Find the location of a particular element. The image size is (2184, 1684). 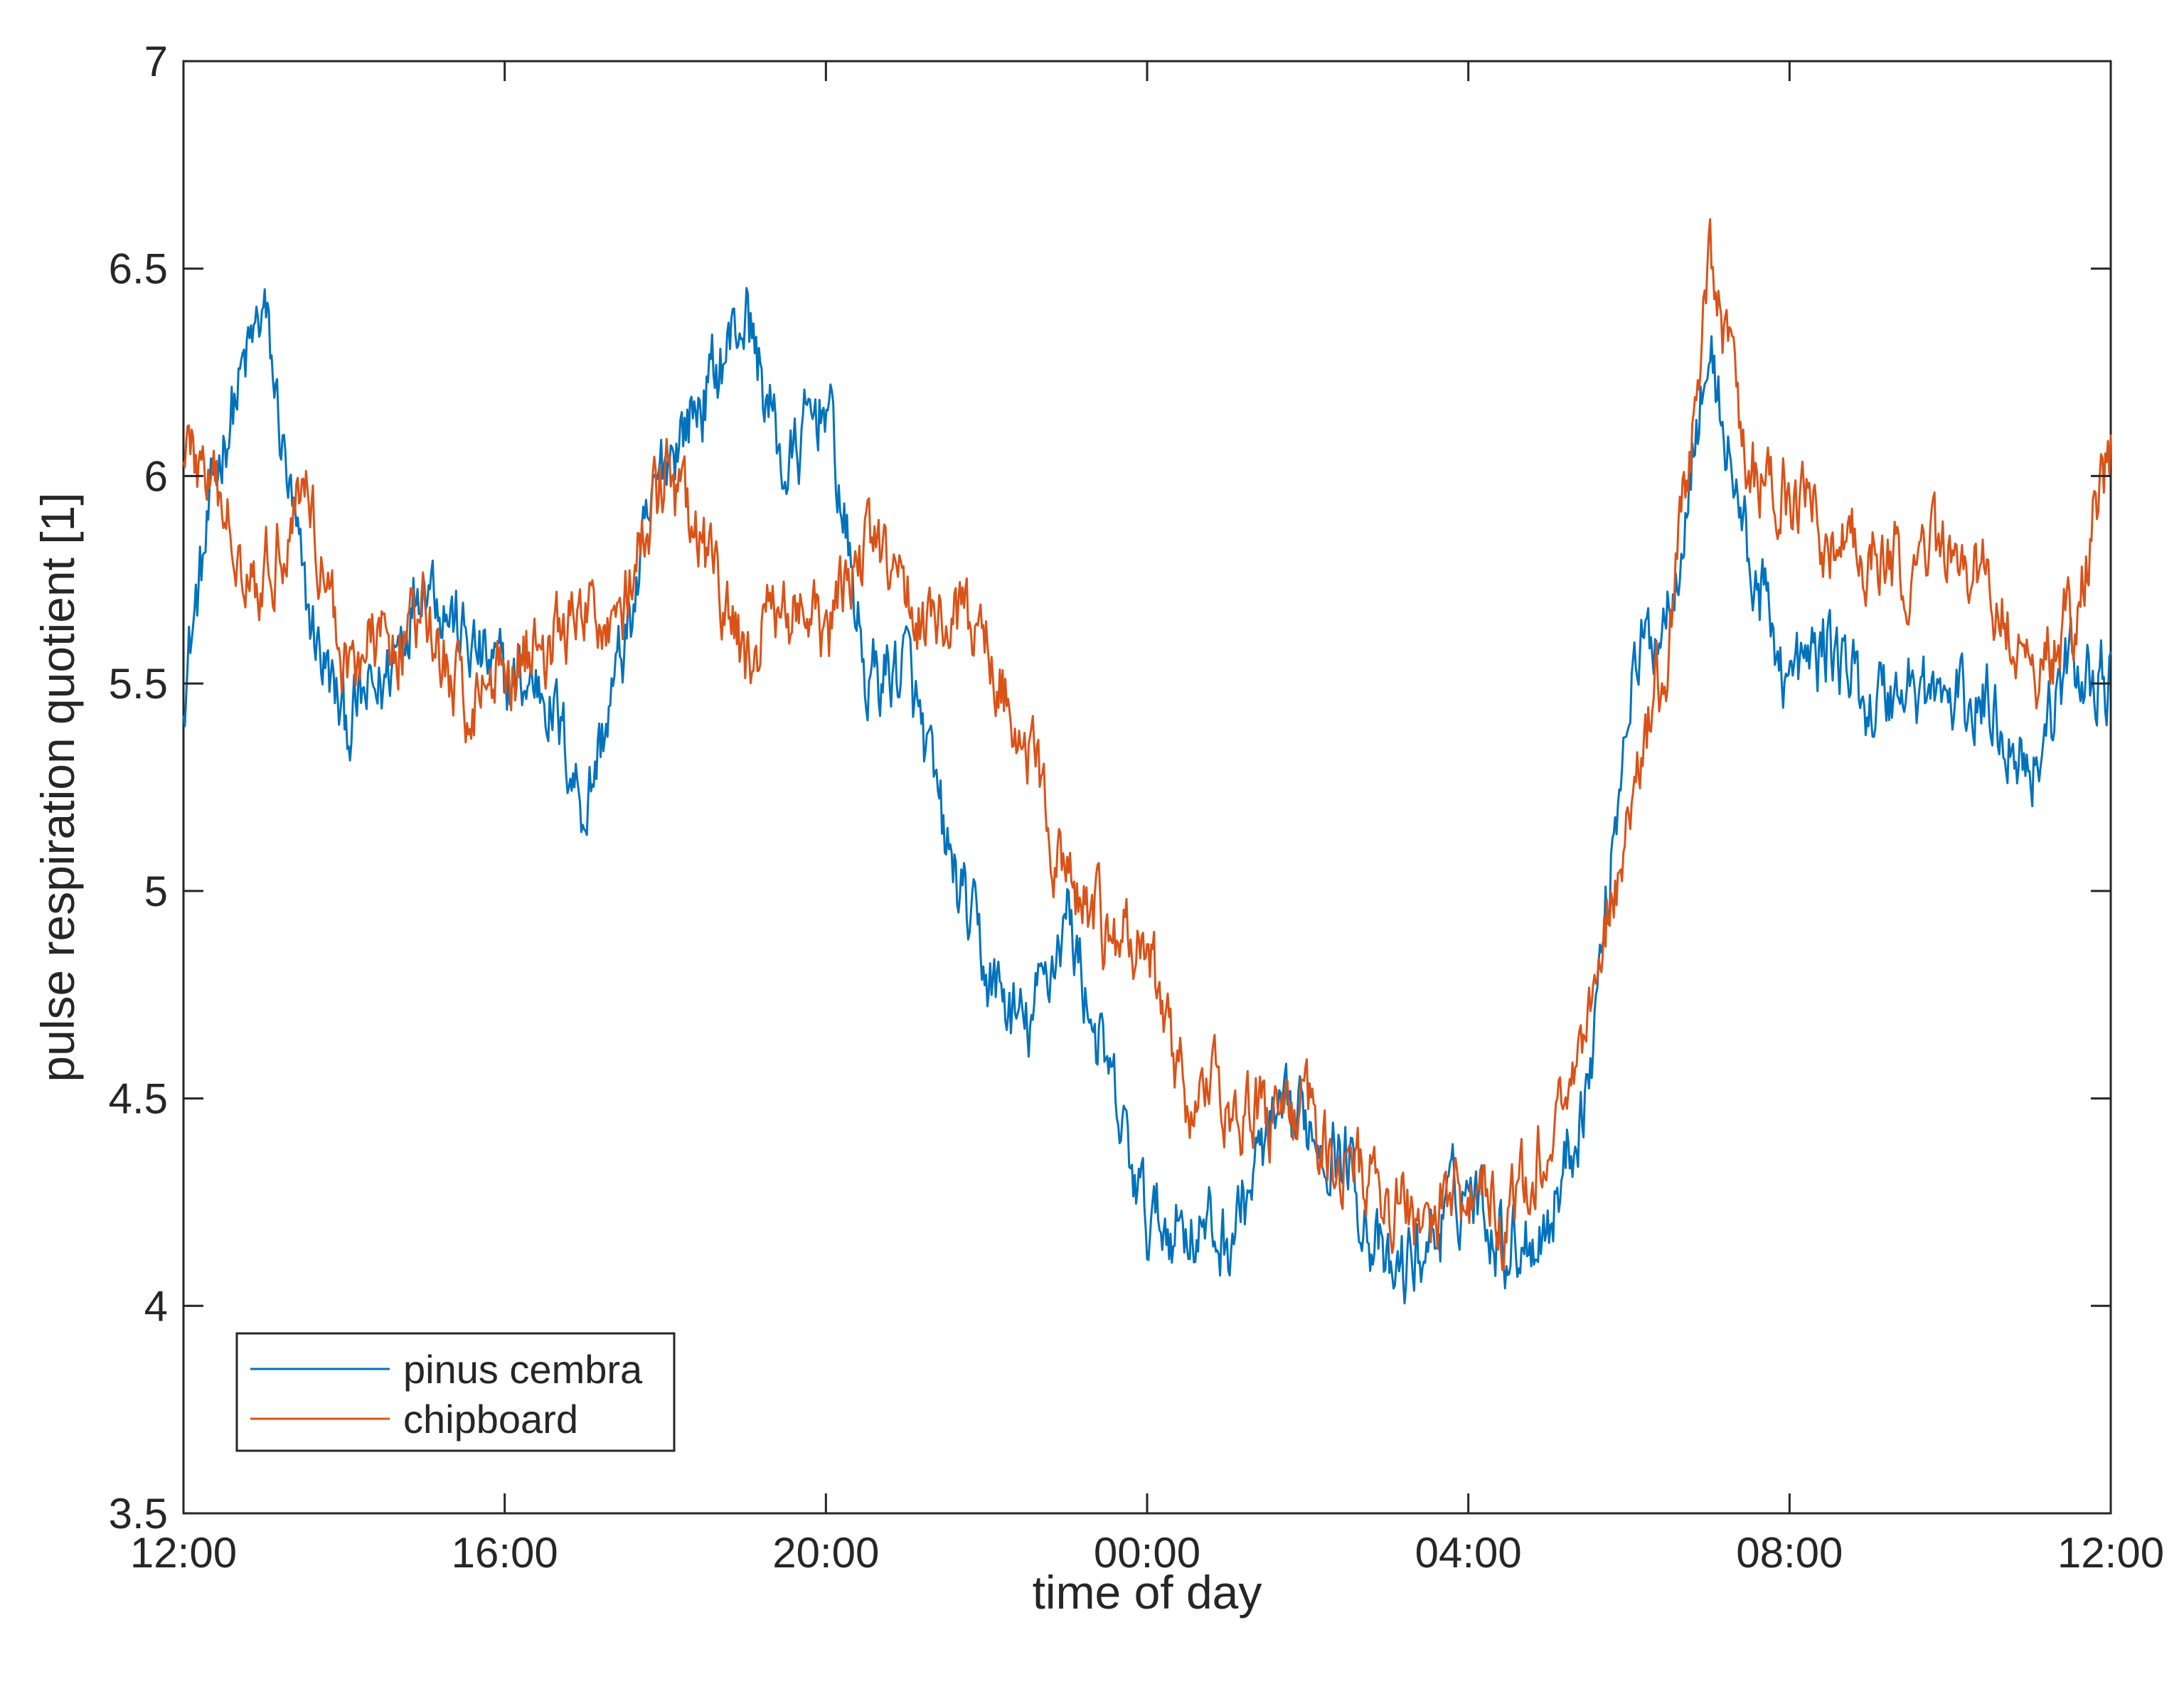

x-tick-label: 04:00 is located at coordinates (1468, 1553).